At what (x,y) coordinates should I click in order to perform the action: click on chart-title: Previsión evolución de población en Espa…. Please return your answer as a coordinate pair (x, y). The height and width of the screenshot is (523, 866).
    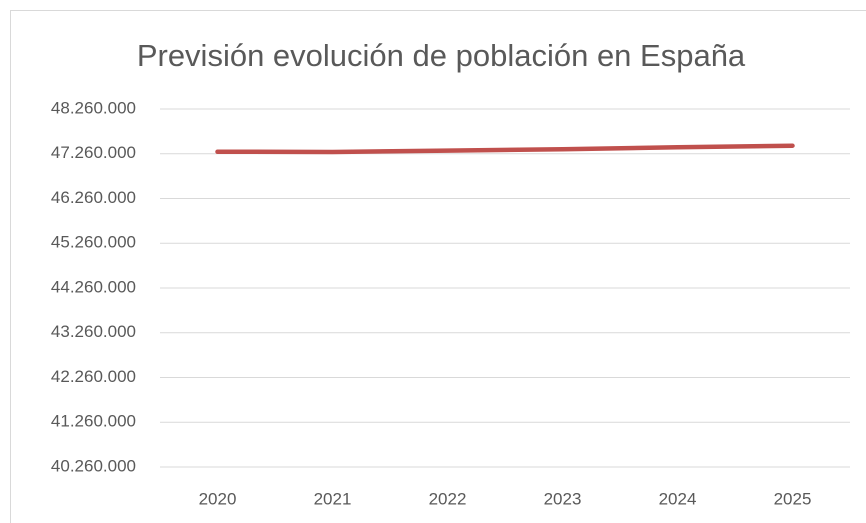
    Looking at the image, I should click on (441, 55).